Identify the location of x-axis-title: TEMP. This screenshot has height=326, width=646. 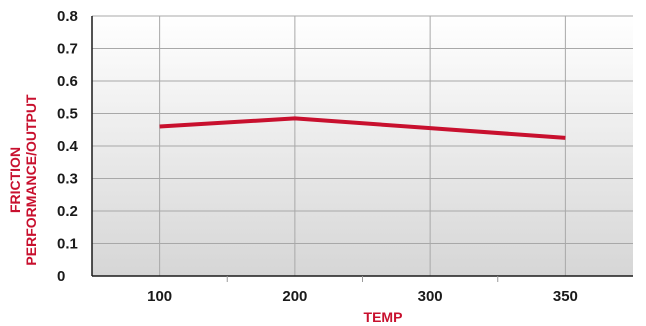
(383, 317).